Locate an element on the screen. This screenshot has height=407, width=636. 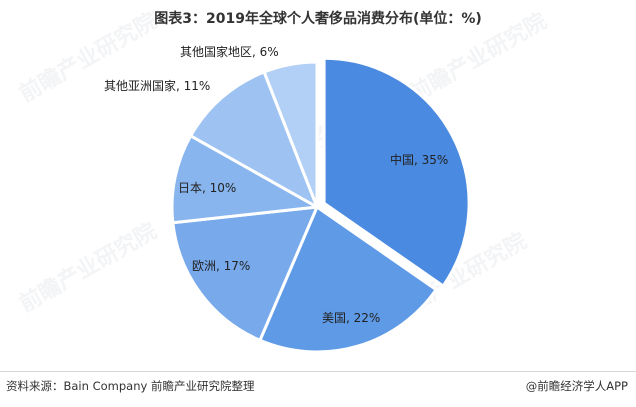
slice-label-4: 日本, 10% is located at coordinates (207, 188).